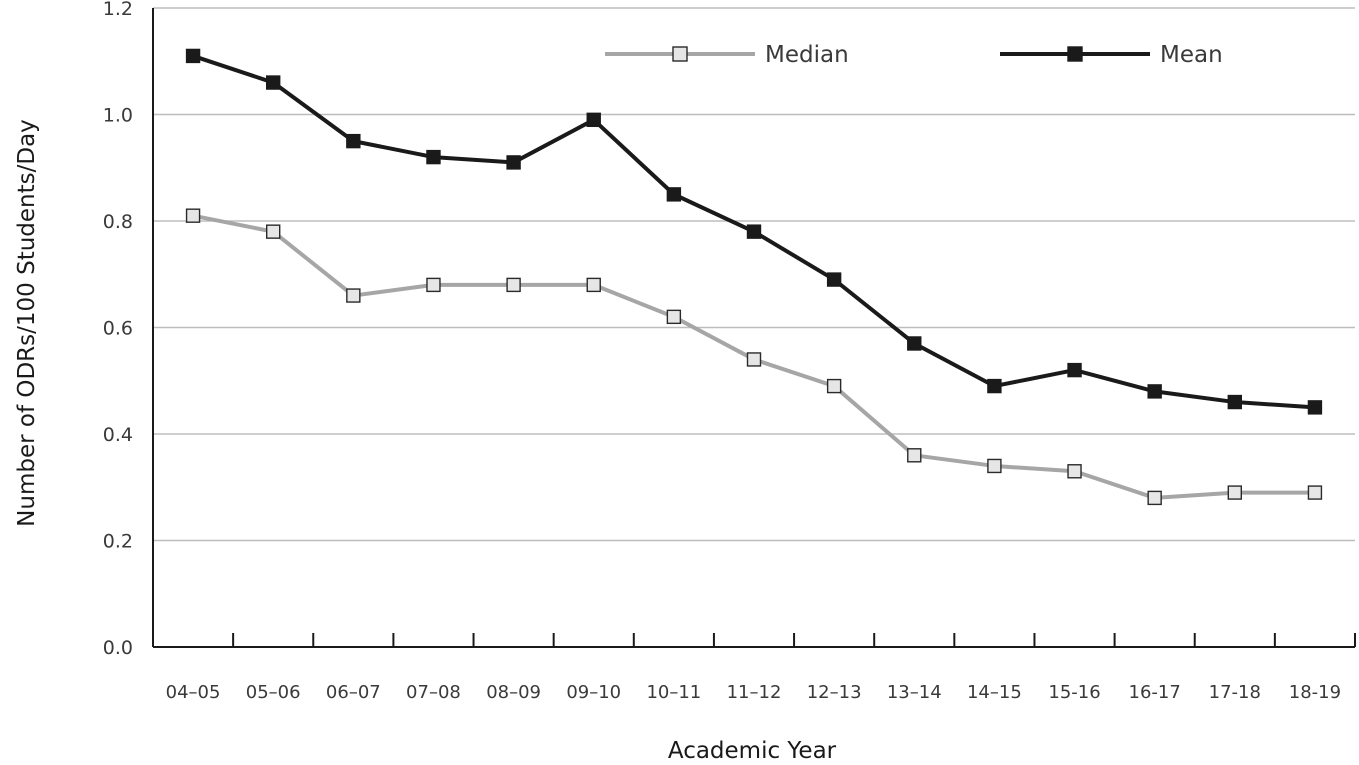 This screenshot has width=1359, height=765. What do you see at coordinates (118, 435) in the screenshot?
I see `y-tick-label: 0.4` at bounding box center [118, 435].